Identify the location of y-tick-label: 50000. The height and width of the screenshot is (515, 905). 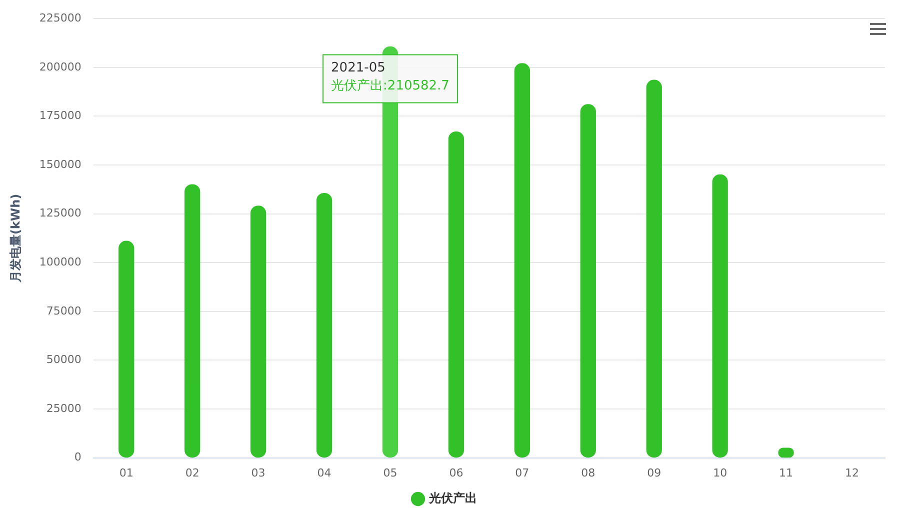
(64, 359).